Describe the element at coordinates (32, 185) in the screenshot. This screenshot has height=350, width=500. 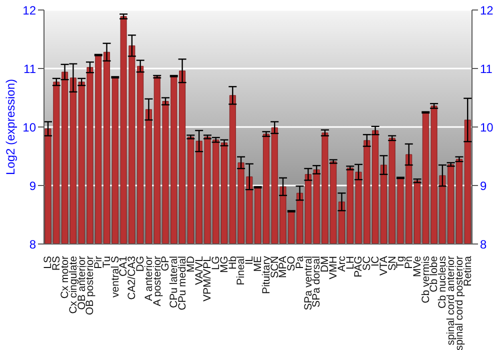
I see `y-tick-label: 9` at that location.